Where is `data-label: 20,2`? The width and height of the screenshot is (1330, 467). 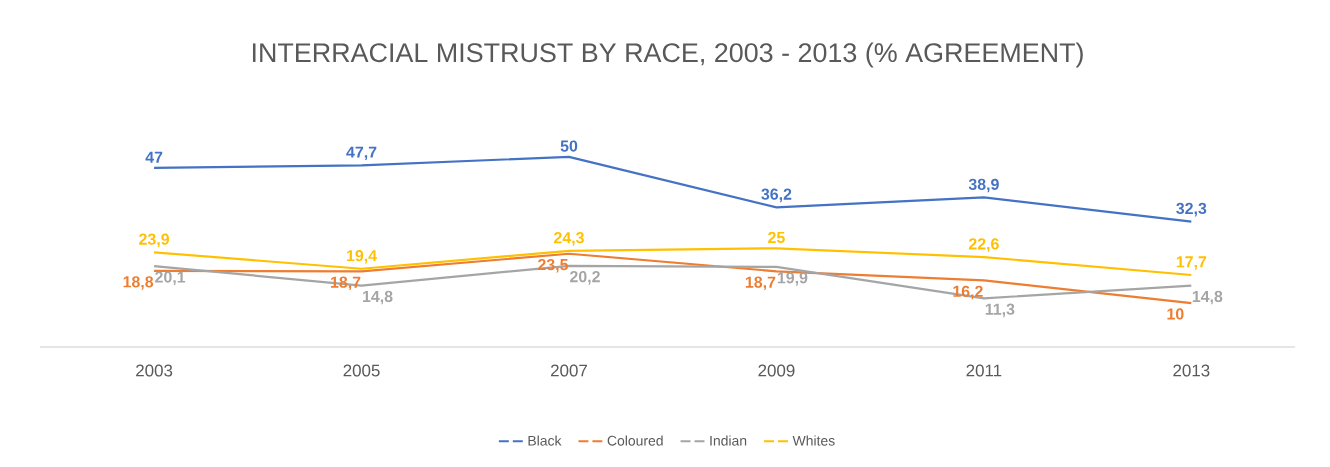 data-label: 20,2 is located at coordinates (585, 278).